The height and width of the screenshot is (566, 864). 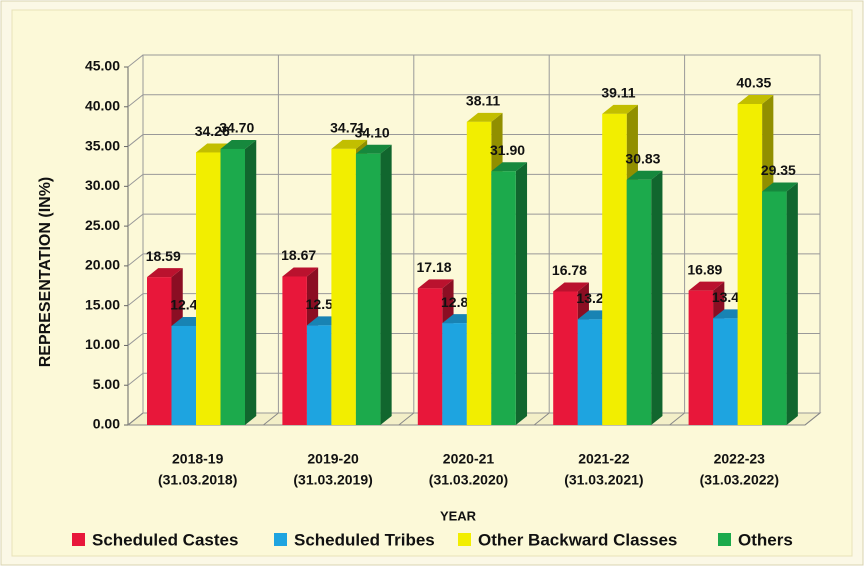 I want to click on data-label: 30.83, so click(x=642, y=158).